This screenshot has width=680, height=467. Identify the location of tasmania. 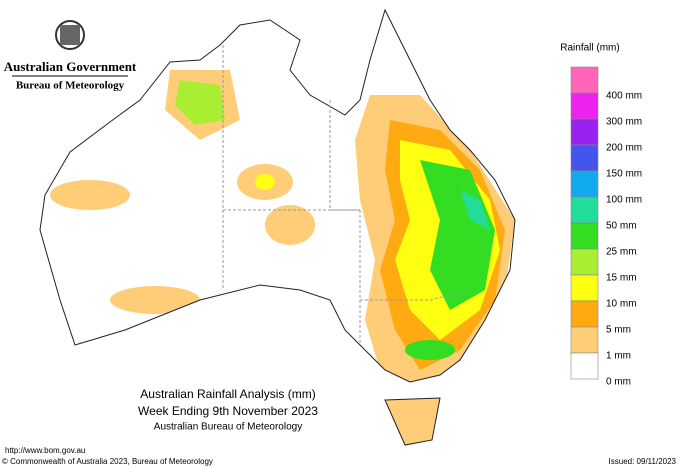
(412, 421).